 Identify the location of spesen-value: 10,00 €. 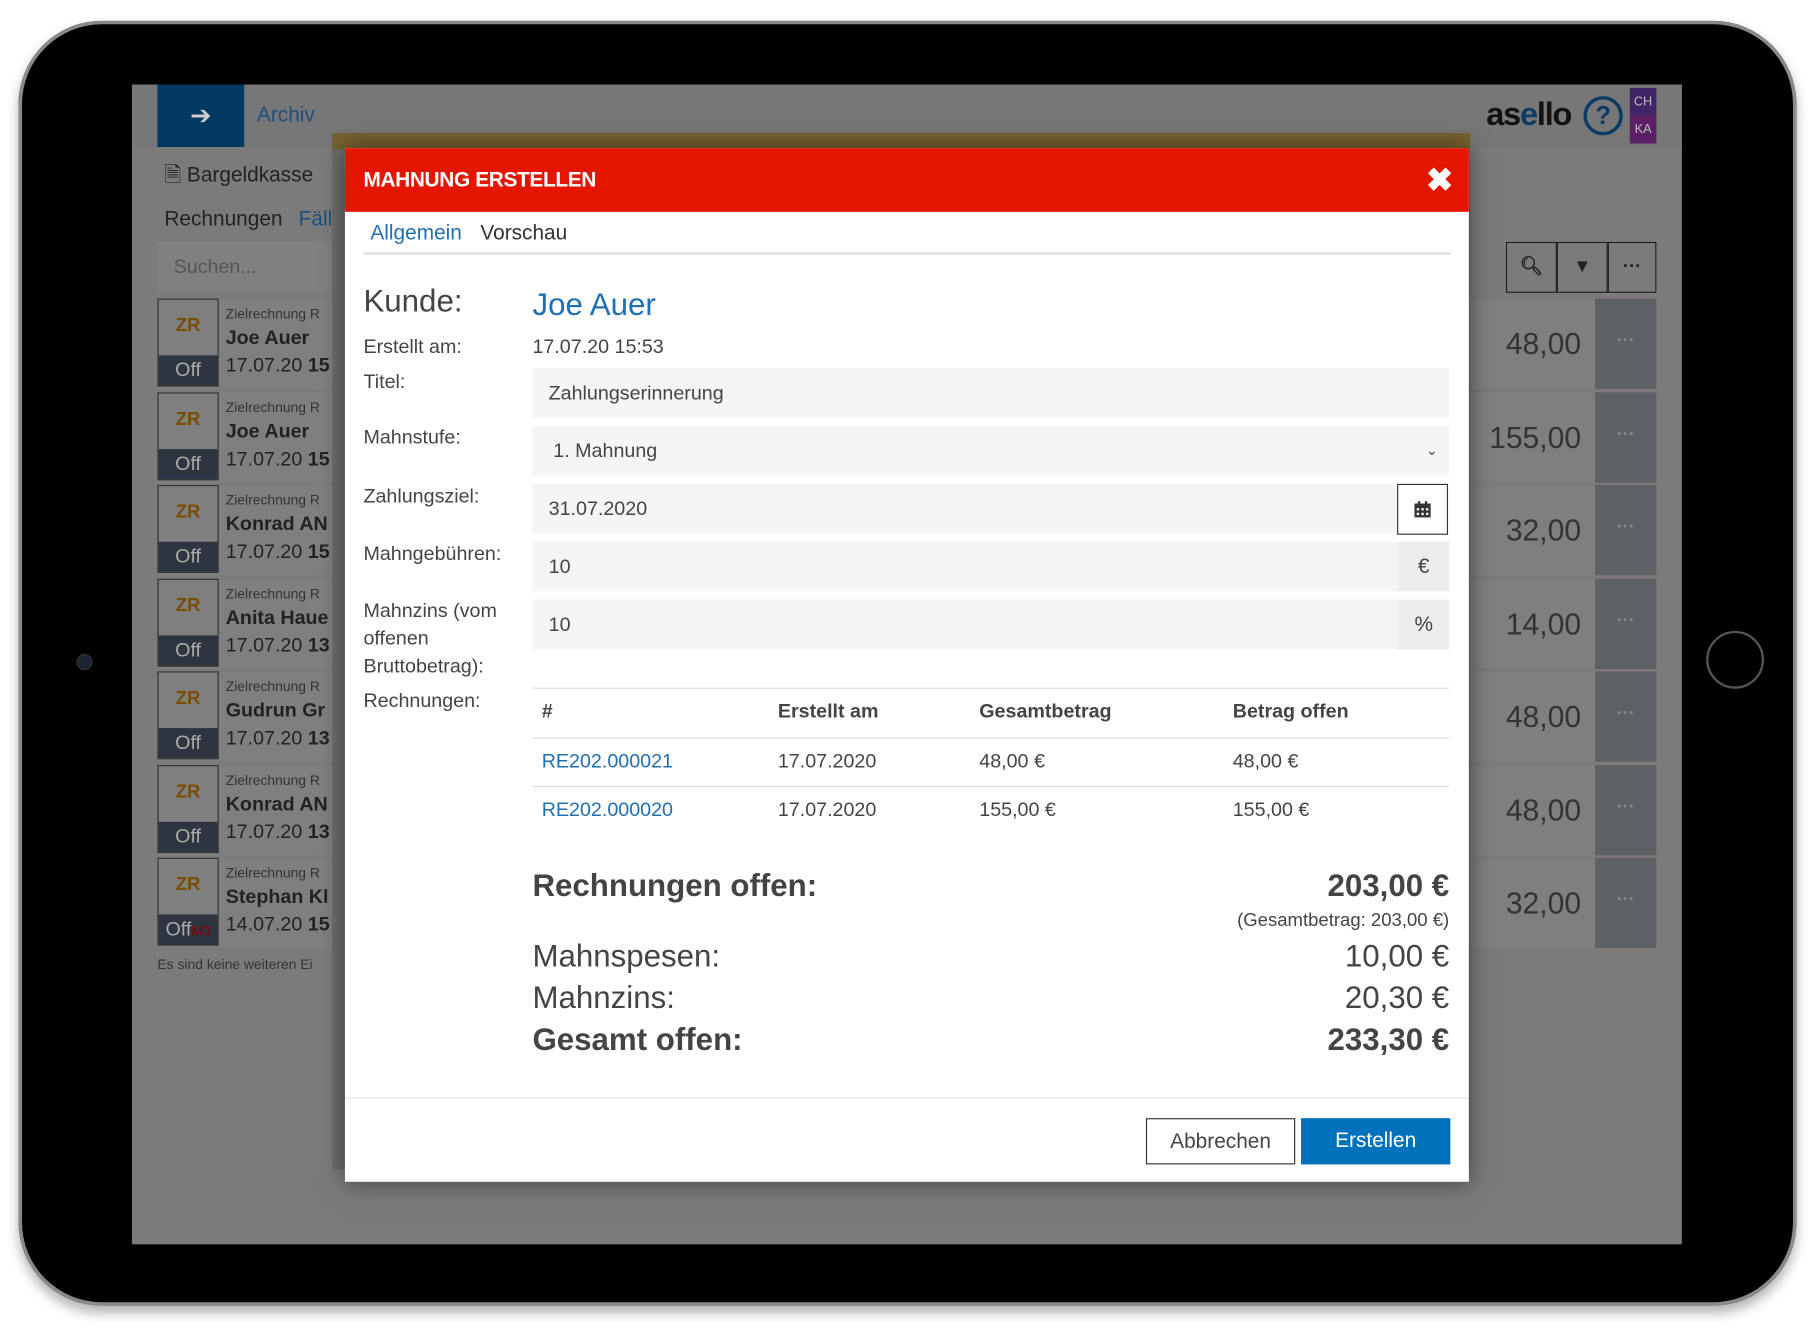
(1397, 956).